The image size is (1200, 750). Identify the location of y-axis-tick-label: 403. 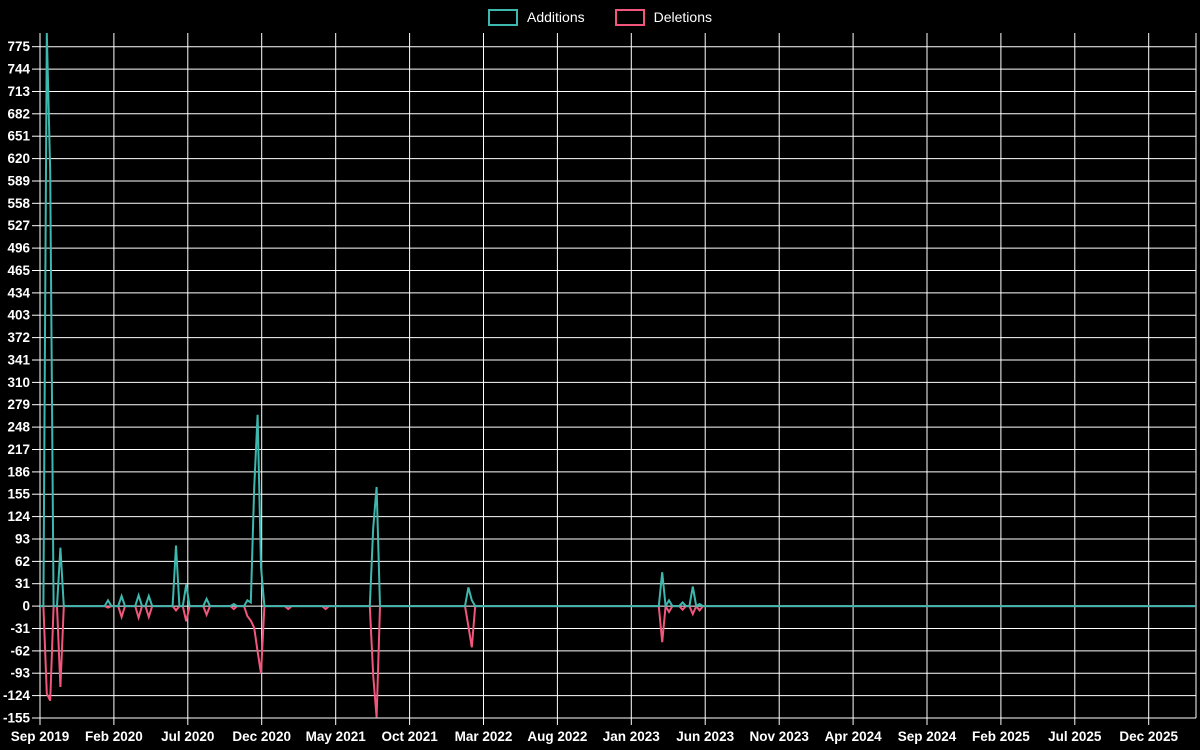
(18, 315).